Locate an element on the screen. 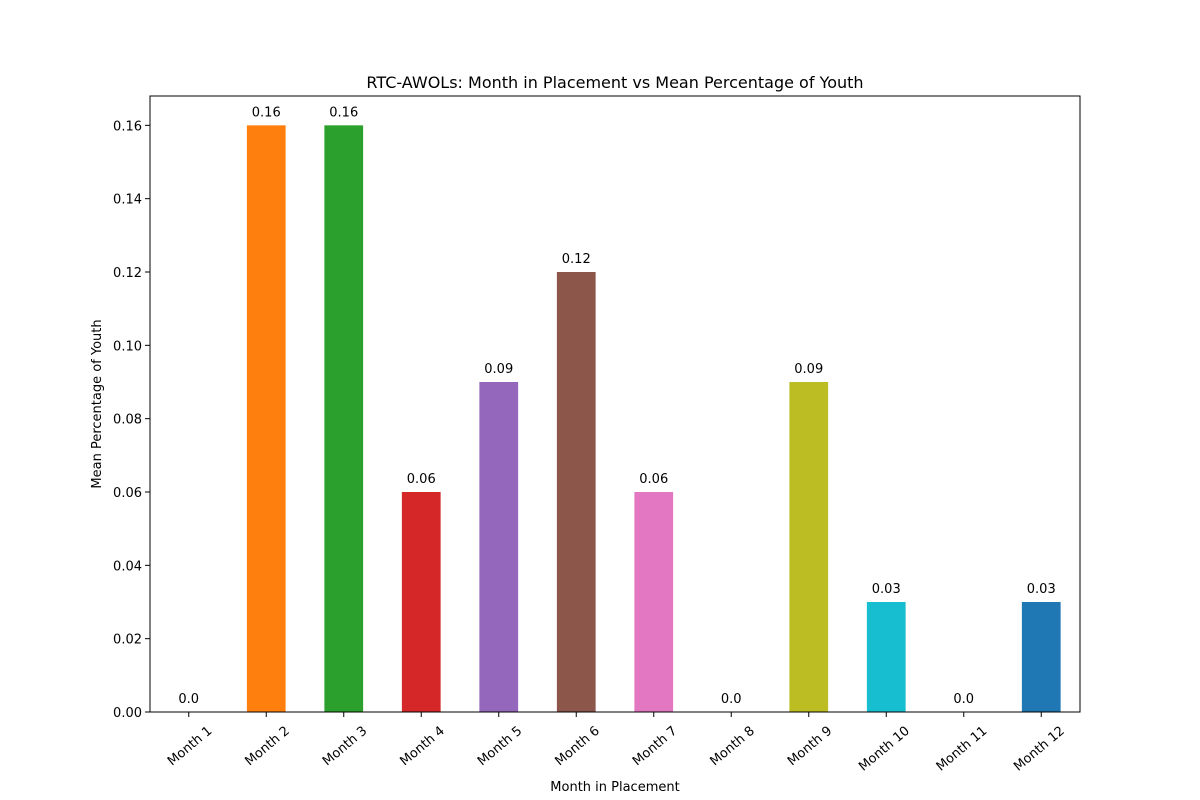 Image resolution: width=1200 pixels, height=800 pixels. x-tick-label: Month 8 is located at coordinates (732, 747).